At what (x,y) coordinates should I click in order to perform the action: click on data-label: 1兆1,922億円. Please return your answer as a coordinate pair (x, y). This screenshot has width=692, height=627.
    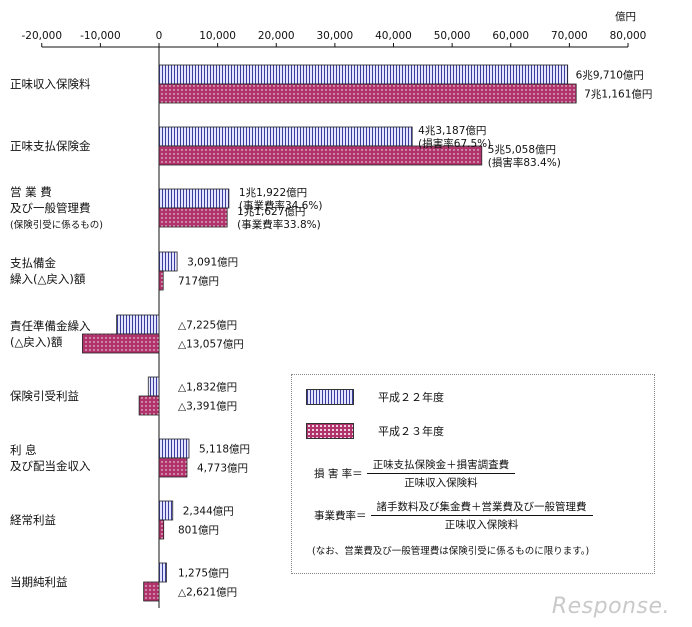
    Looking at the image, I should click on (273, 192).